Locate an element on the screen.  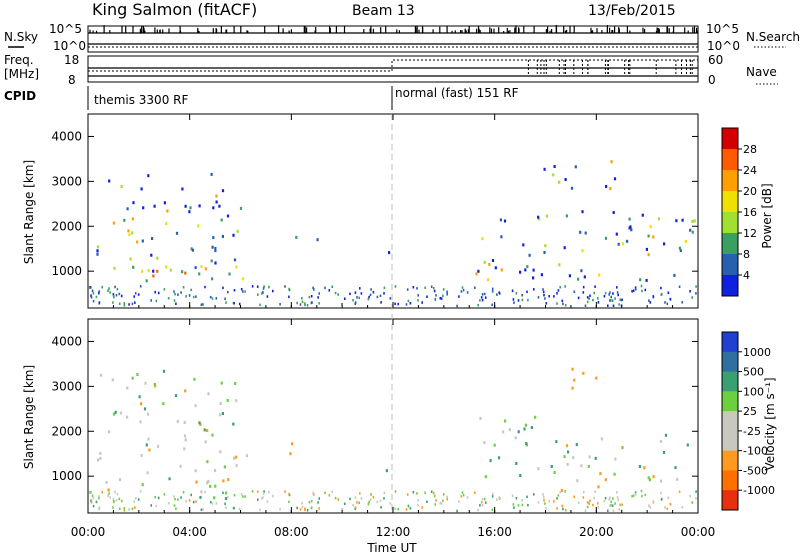
y-tick-label: 1000 is located at coordinates (66, 271).